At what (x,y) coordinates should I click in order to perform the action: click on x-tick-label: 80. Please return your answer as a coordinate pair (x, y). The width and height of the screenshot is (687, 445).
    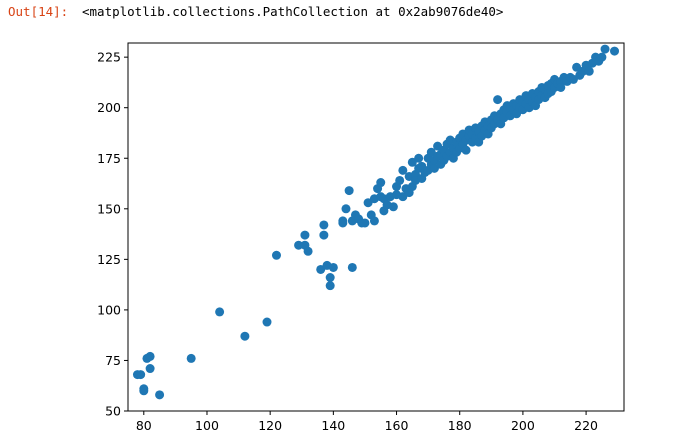
    Looking at the image, I should click on (144, 425).